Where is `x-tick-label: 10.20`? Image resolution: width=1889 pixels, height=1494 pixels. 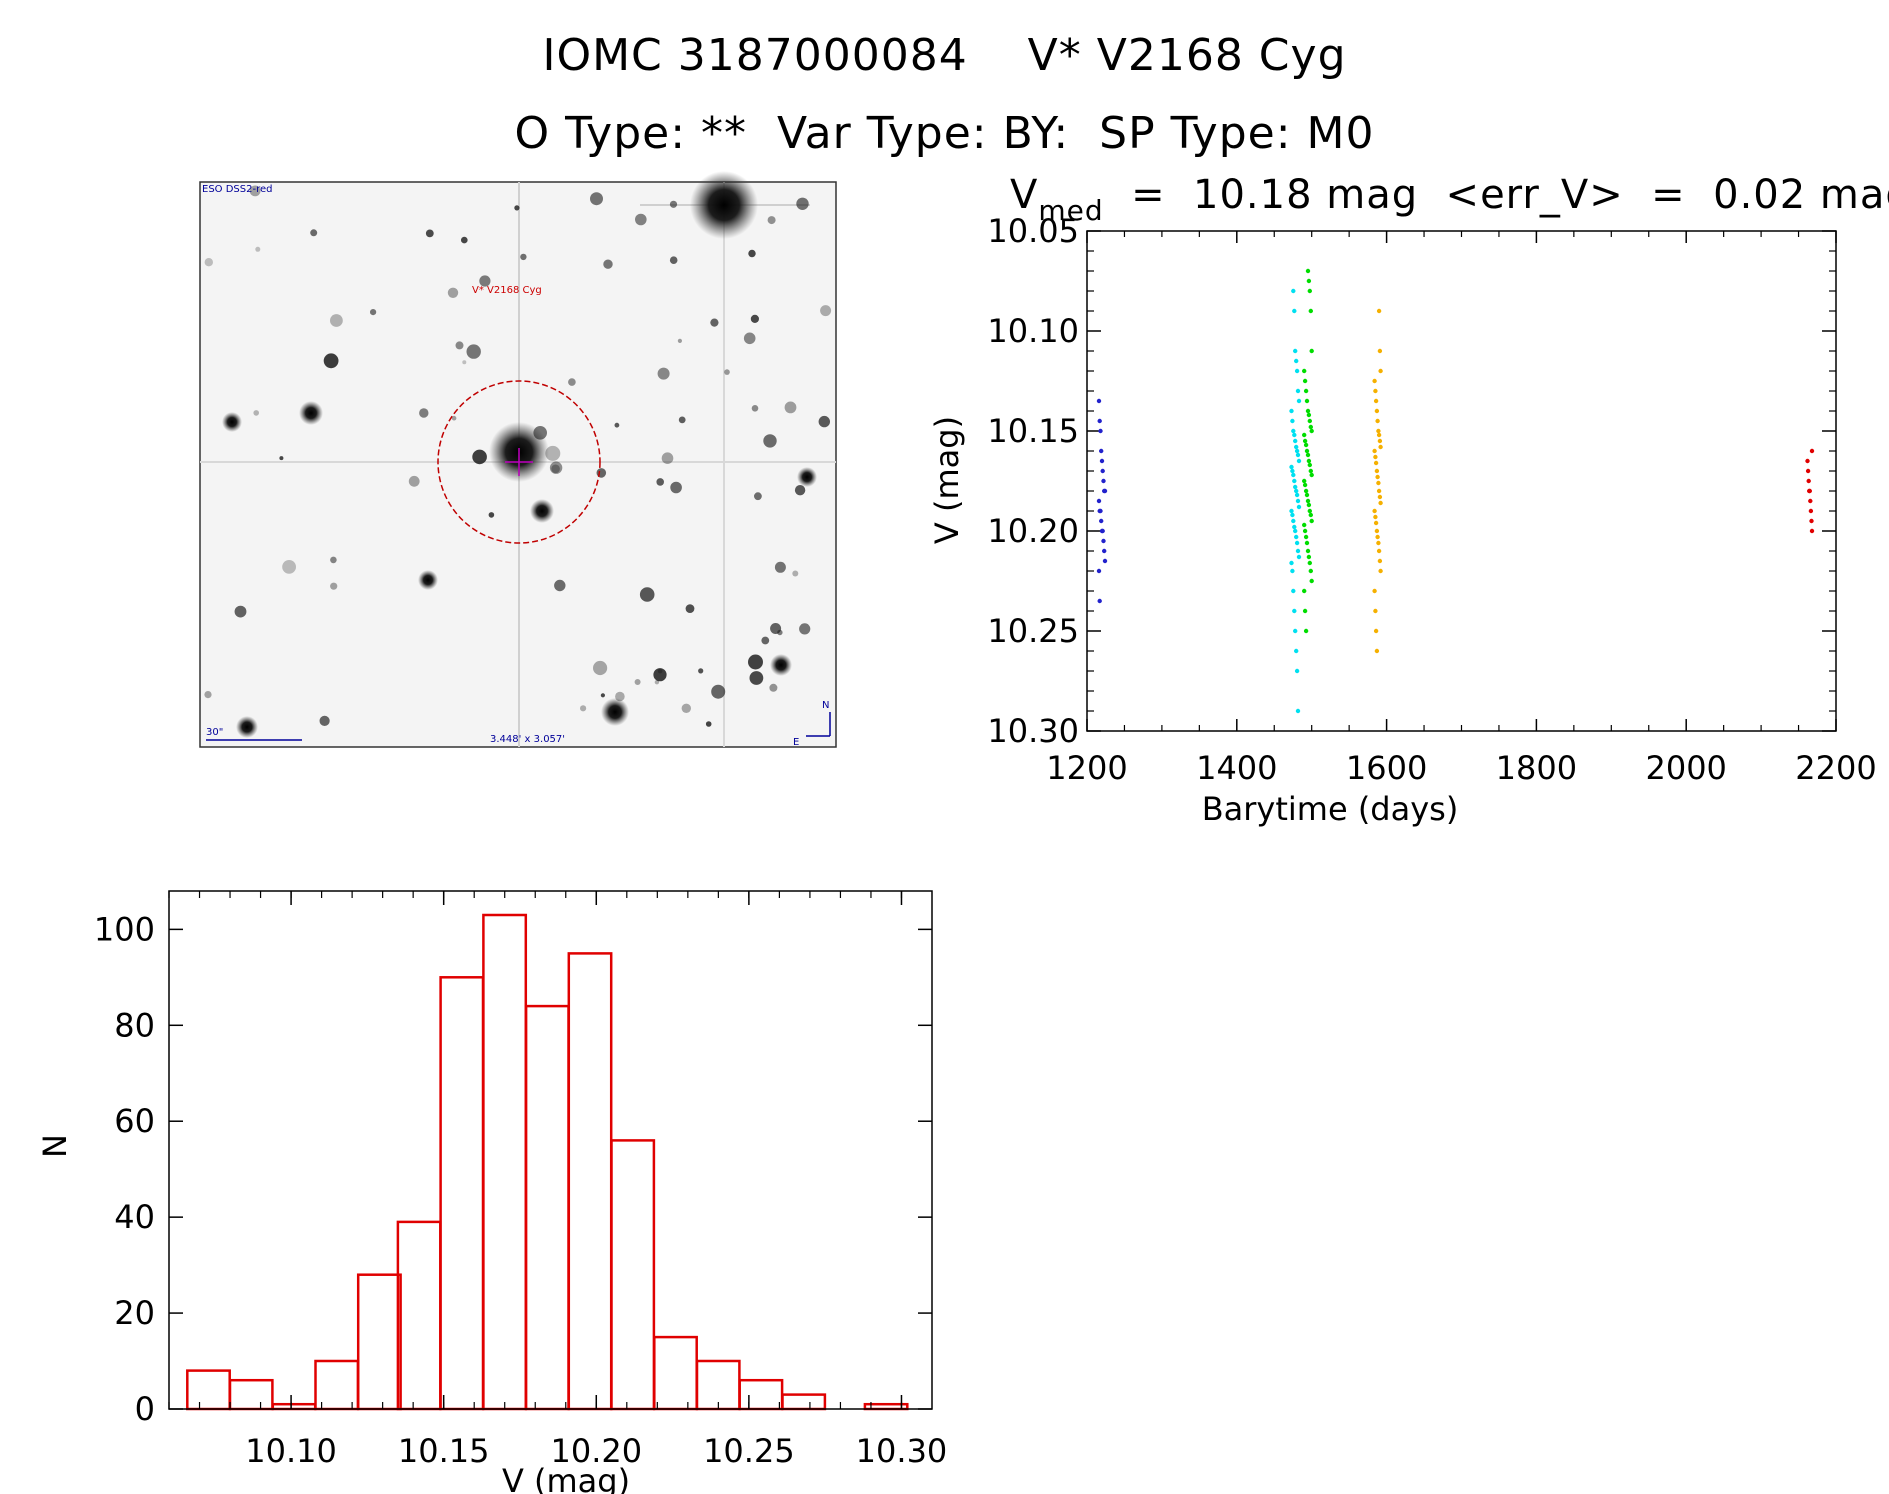
x-tick-label: 10.20 is located at coordinates (596, 1451).